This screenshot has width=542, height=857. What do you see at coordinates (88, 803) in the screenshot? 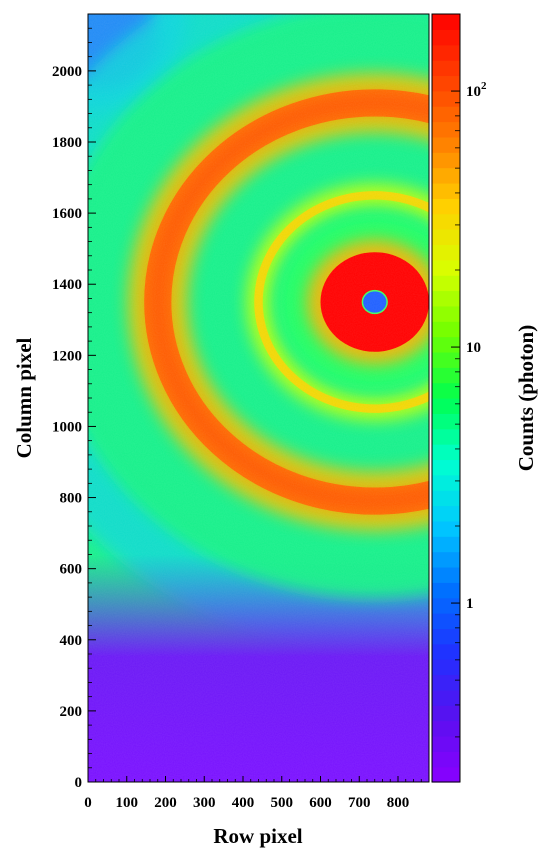
I see `x-tick-label: 0` at bounding box center [88, 803].